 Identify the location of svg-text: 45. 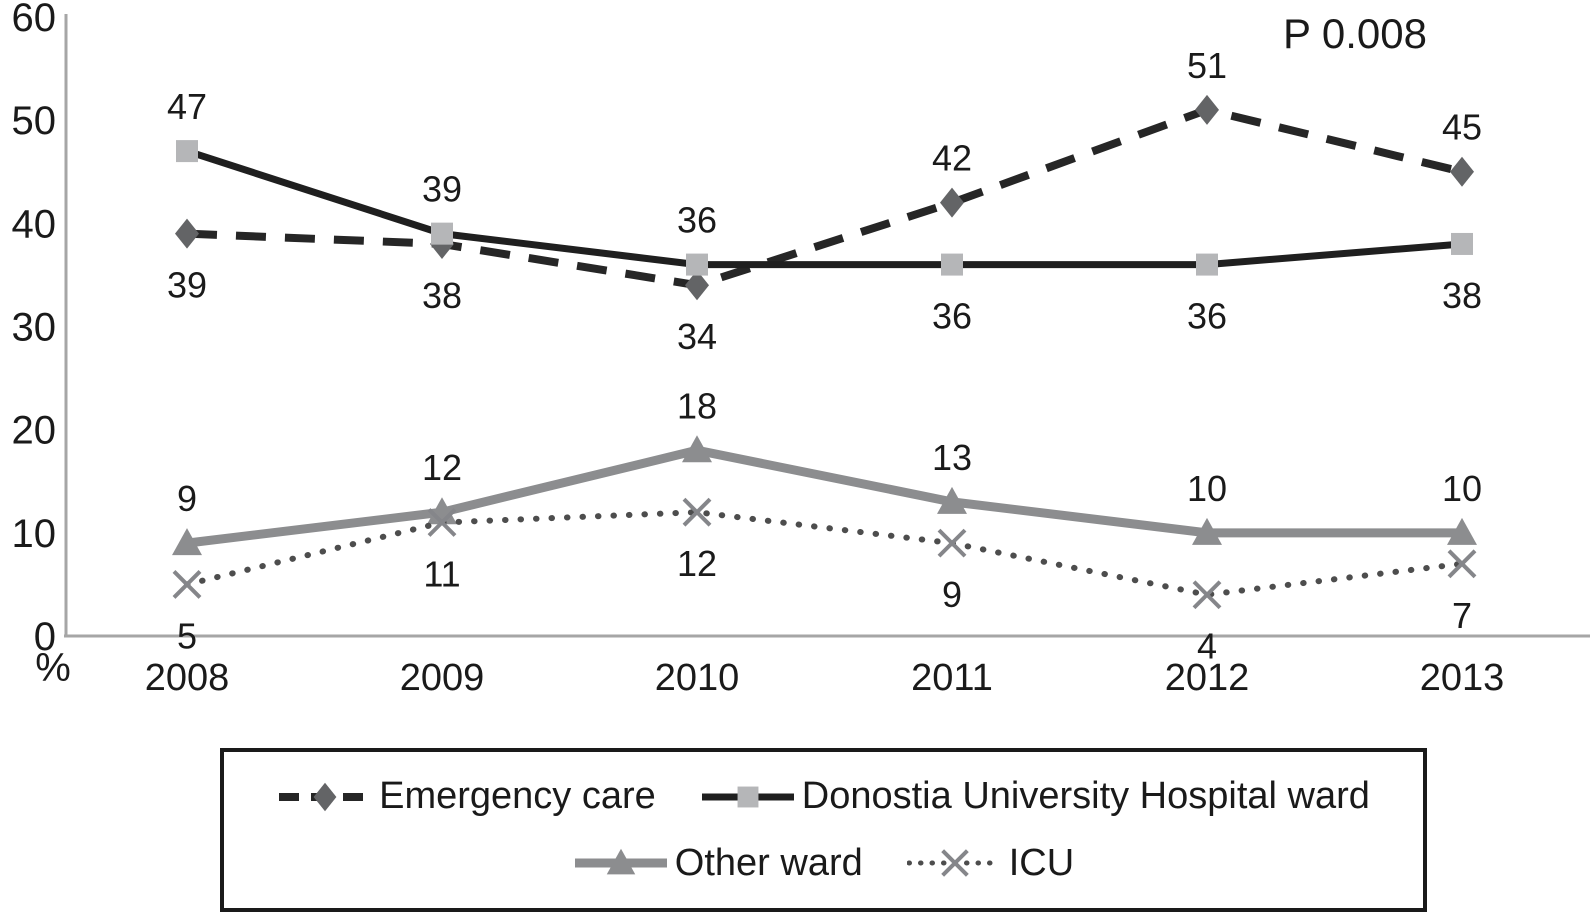
(1462, 127).